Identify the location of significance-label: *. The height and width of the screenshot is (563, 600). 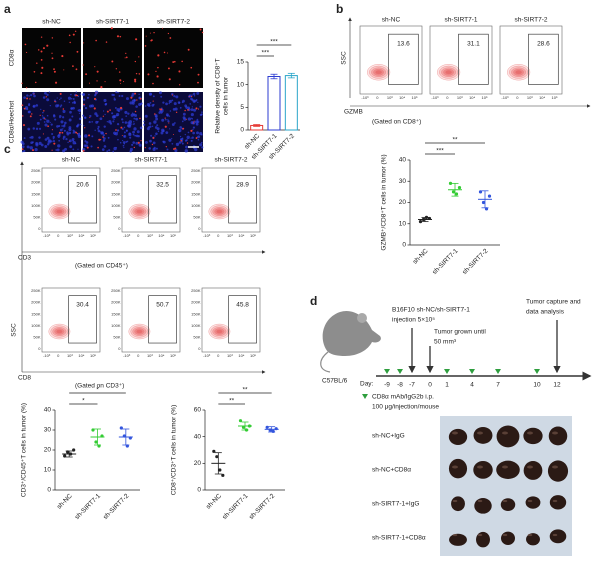
(83, 401).